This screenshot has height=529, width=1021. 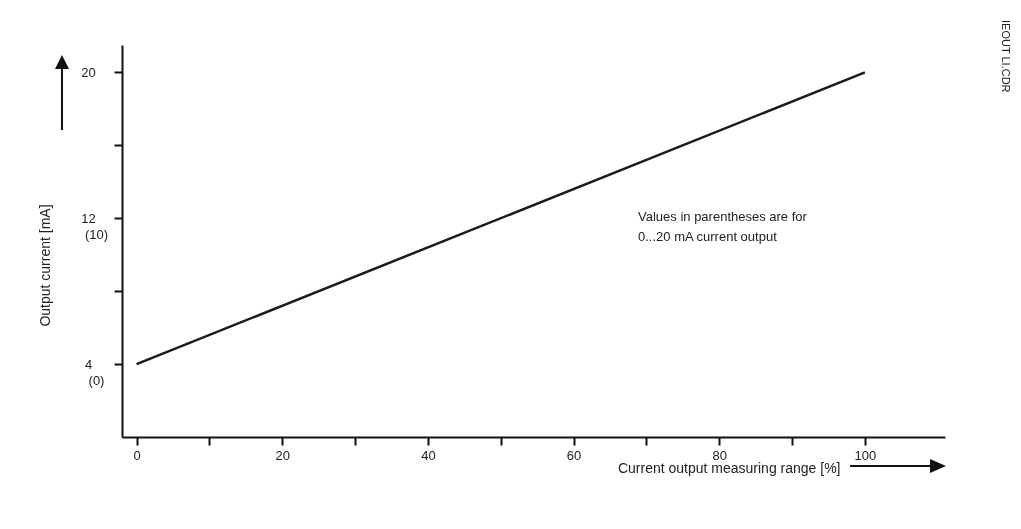 What do you see at coordinates (96, 234) in the screenshot?
I see `y2-tick-label: (10)` at bounding box center [96, 234].